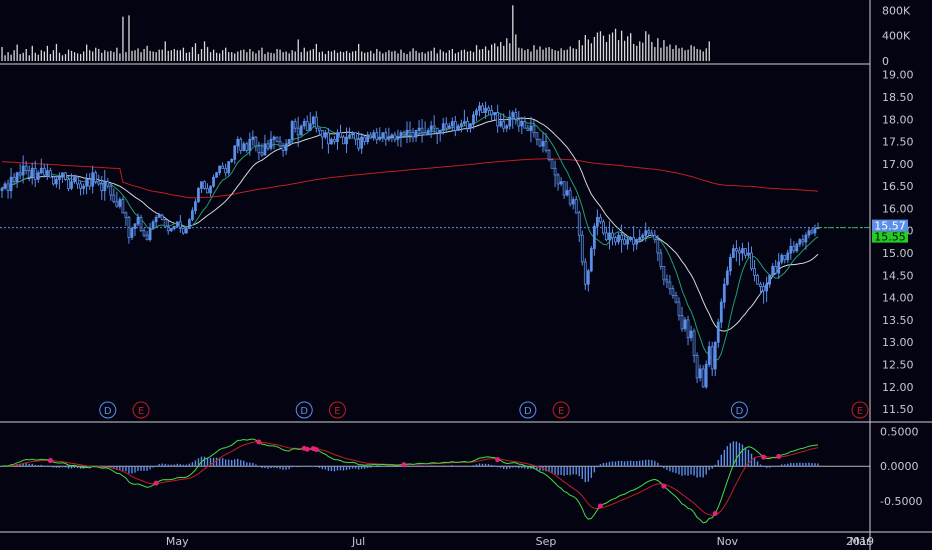 The height and width of the screenshot is (550, 932). I want to click on macd-tick-label: 0.5000, so click(899, 432).